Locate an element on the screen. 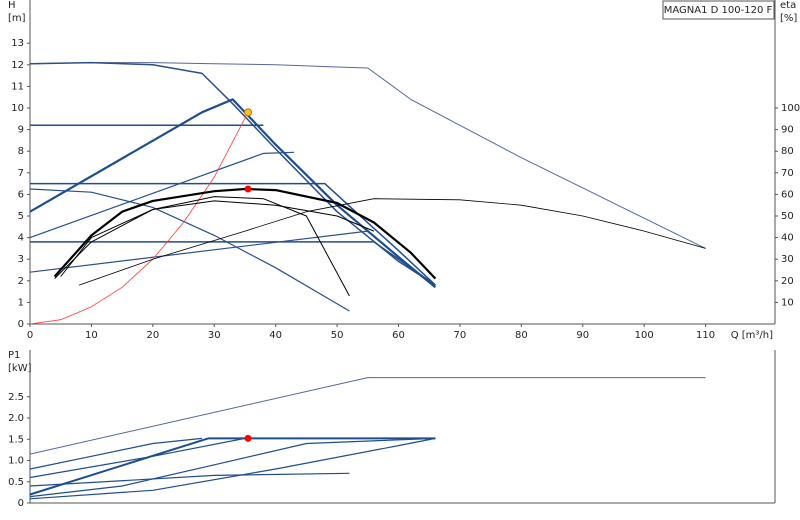 The width and height of the screenshot is (800, 520). x-tick-label: 70 is located at coordinates (460, 335).